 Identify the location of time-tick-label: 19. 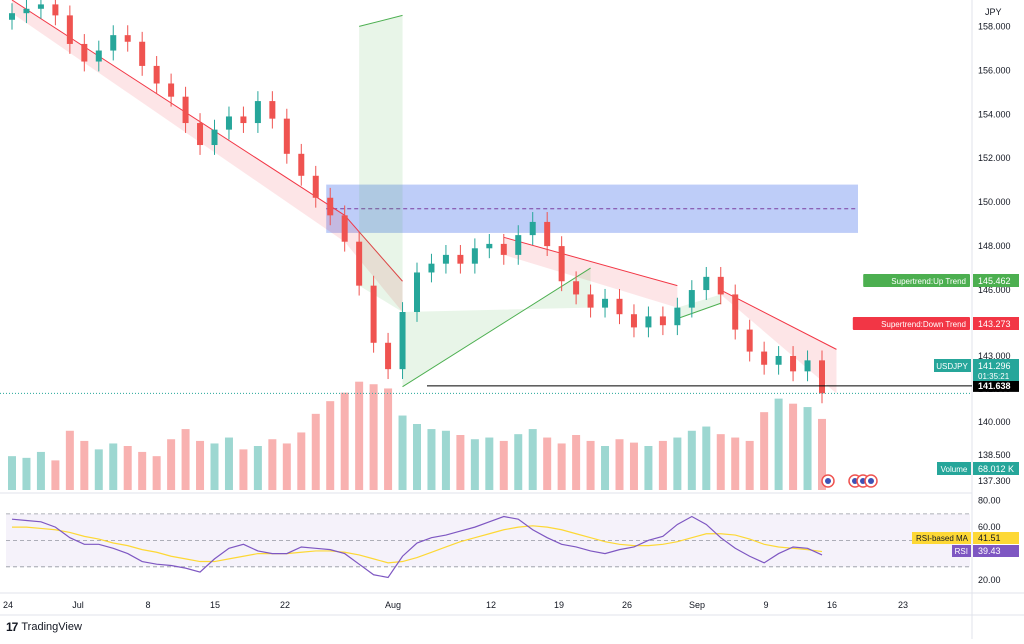
(559, 605).